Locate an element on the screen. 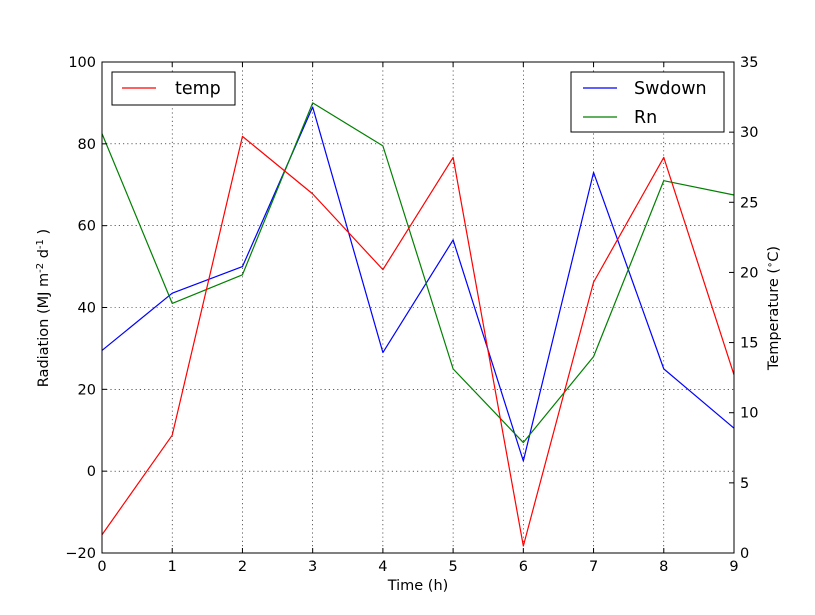 This screenshot has height=615, width=815. x-tick-label: 3 is located at coordinates (312, 567).